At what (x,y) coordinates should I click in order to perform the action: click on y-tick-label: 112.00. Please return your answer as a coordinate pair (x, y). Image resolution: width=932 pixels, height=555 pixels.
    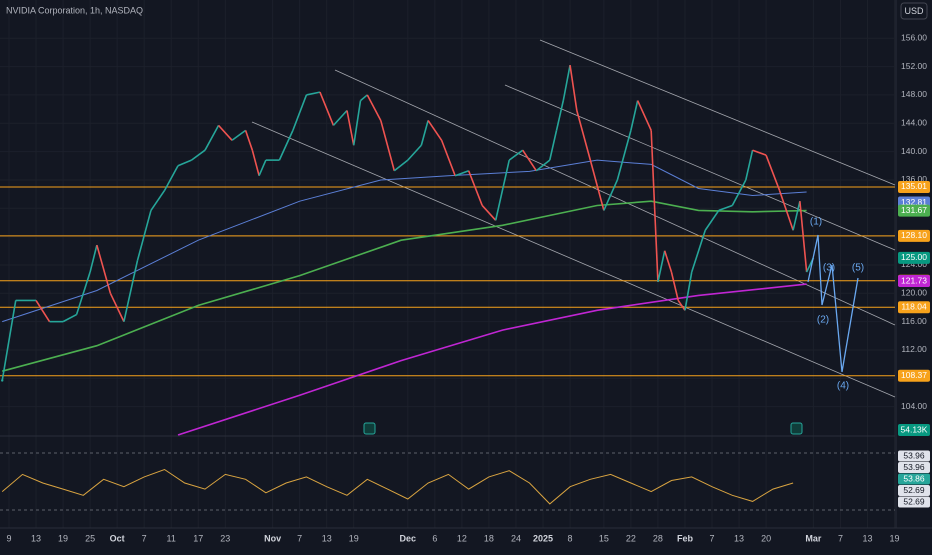
    Looking at the image, I should click on (914, 349).